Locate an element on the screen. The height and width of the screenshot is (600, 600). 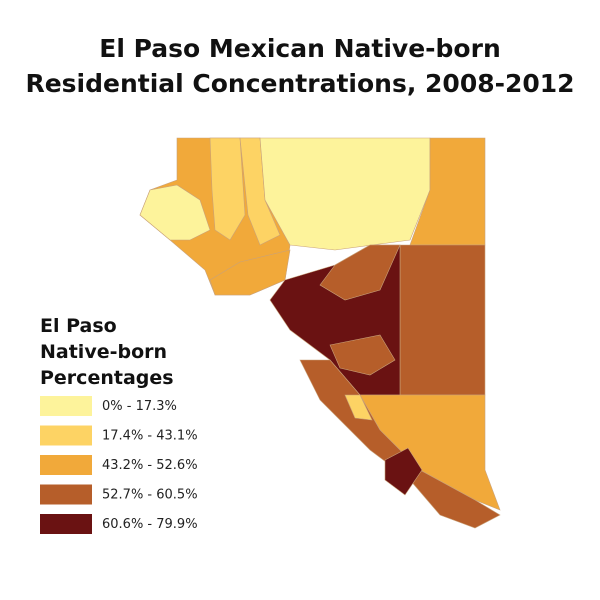
title-line: Residential Concentrations, 2008-2012 is located at coordinates (299, 83).